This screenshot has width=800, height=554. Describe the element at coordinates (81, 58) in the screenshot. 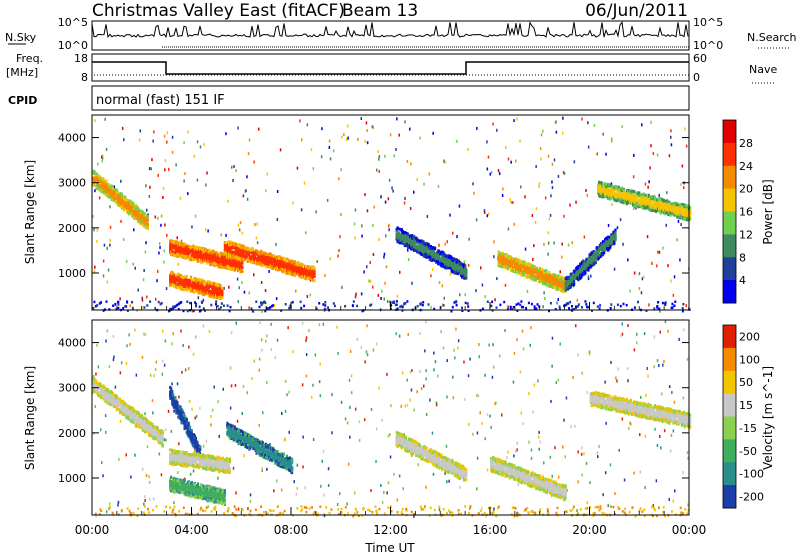

I see `freq-tick-top: 18` at that location.